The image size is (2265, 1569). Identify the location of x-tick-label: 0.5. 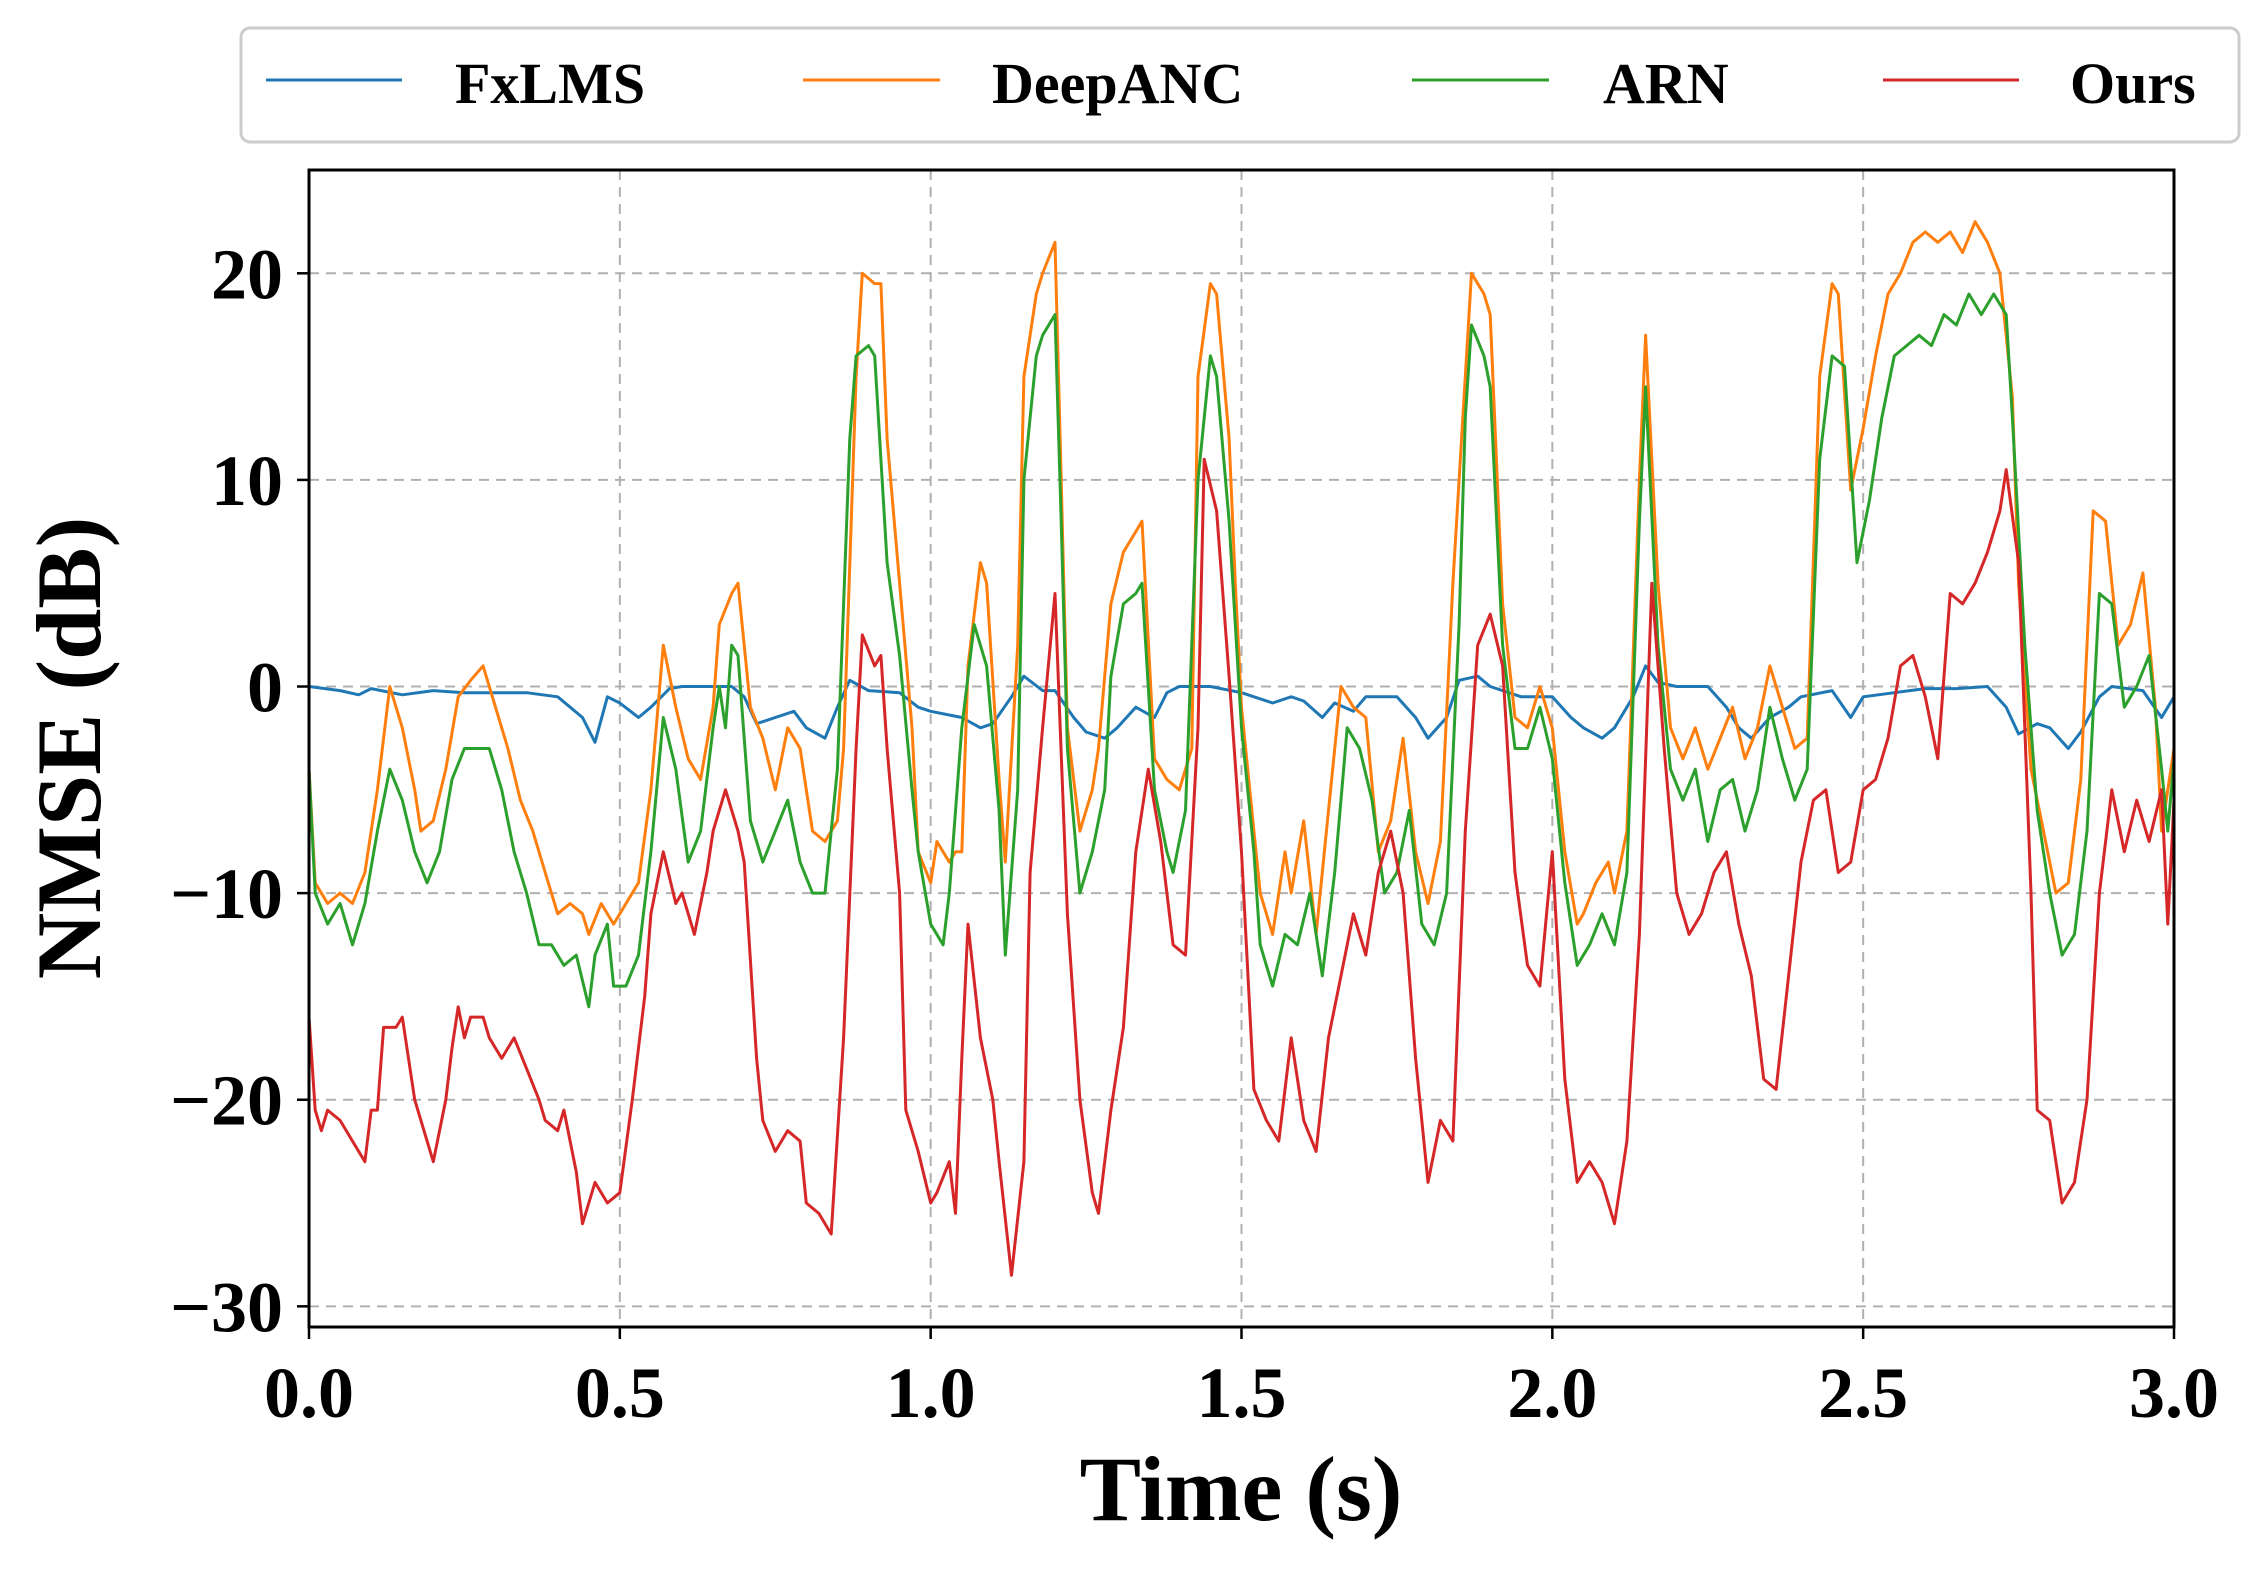
(620, 1393).